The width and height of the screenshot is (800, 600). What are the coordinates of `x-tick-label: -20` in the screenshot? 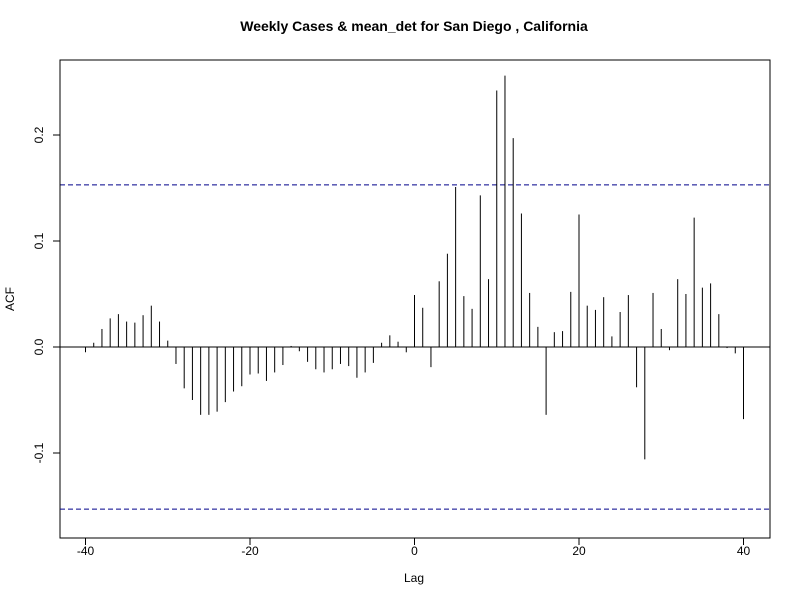 It's located at (250, 551).